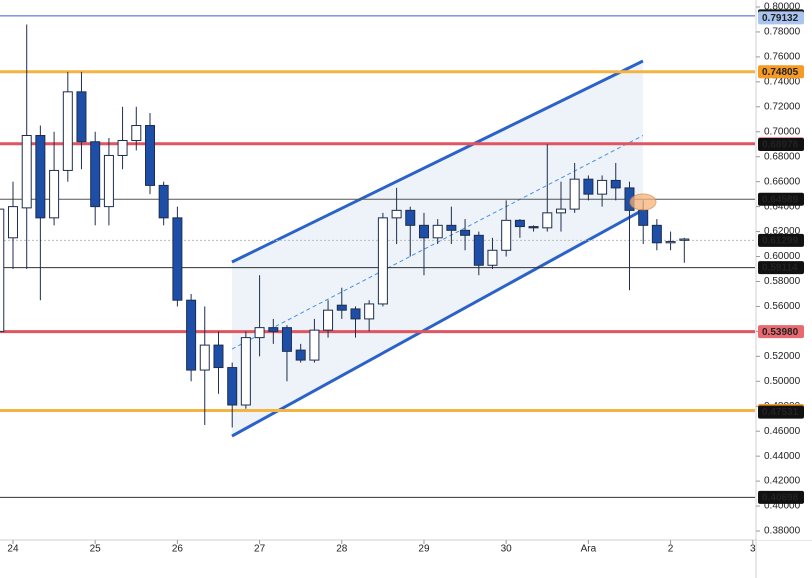  I want to click on x-tick-label: Ara, so click(589, 549).